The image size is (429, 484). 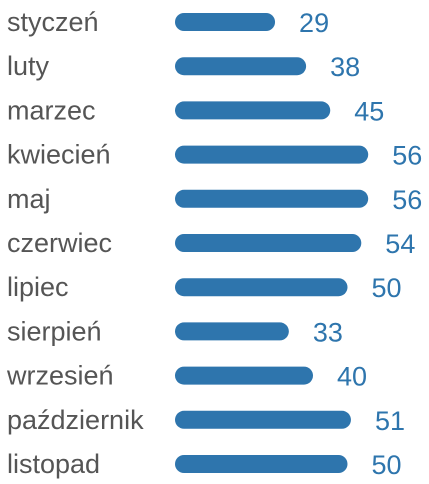 What do you see at coordinates (29, 199) in the screenshot?
I see `category-label: maj` at bounding box center [29, 199].